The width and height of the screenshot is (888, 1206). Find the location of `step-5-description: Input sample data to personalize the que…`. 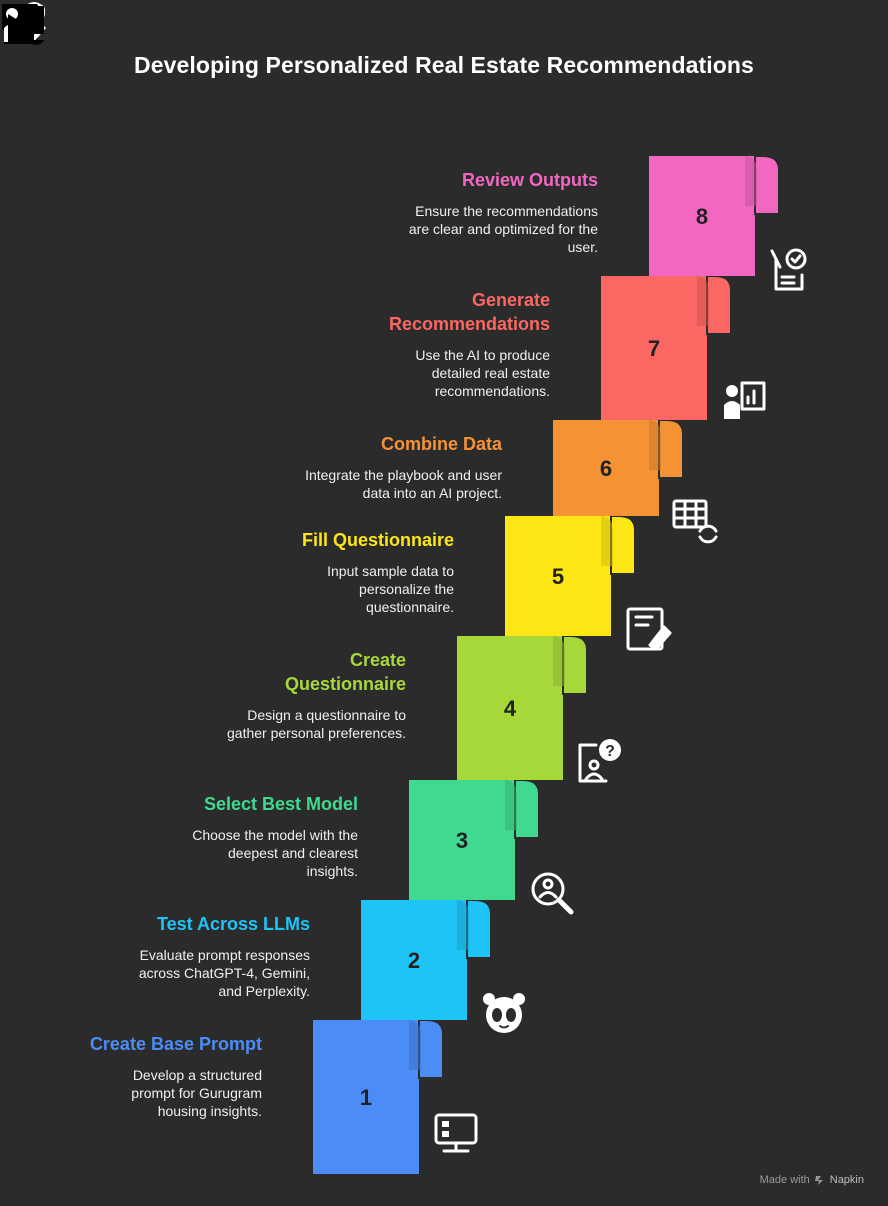

step-5-description: Input sample data to personalize the que… is located at coordinates (390, 589).